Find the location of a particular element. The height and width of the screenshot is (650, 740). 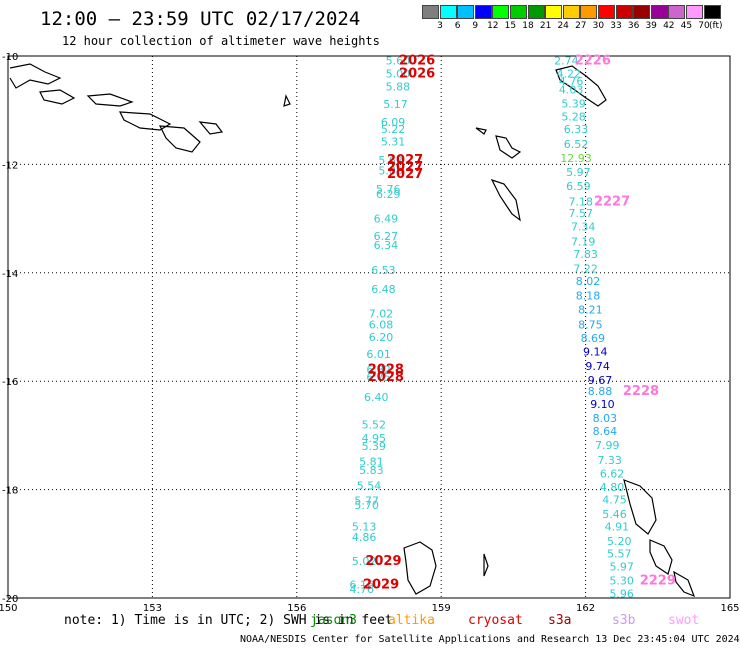

color-scale-label: 27 is located at coordinates (581, 26).